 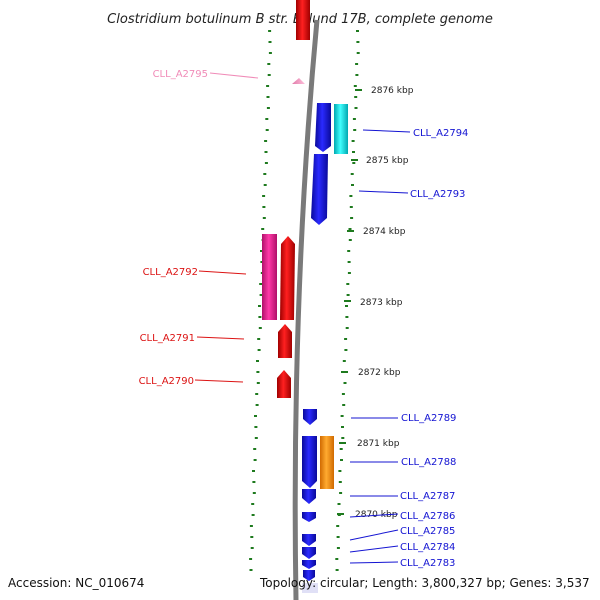 I want to click on gene-shape-cll-a2791, so click(x=285, y=341).